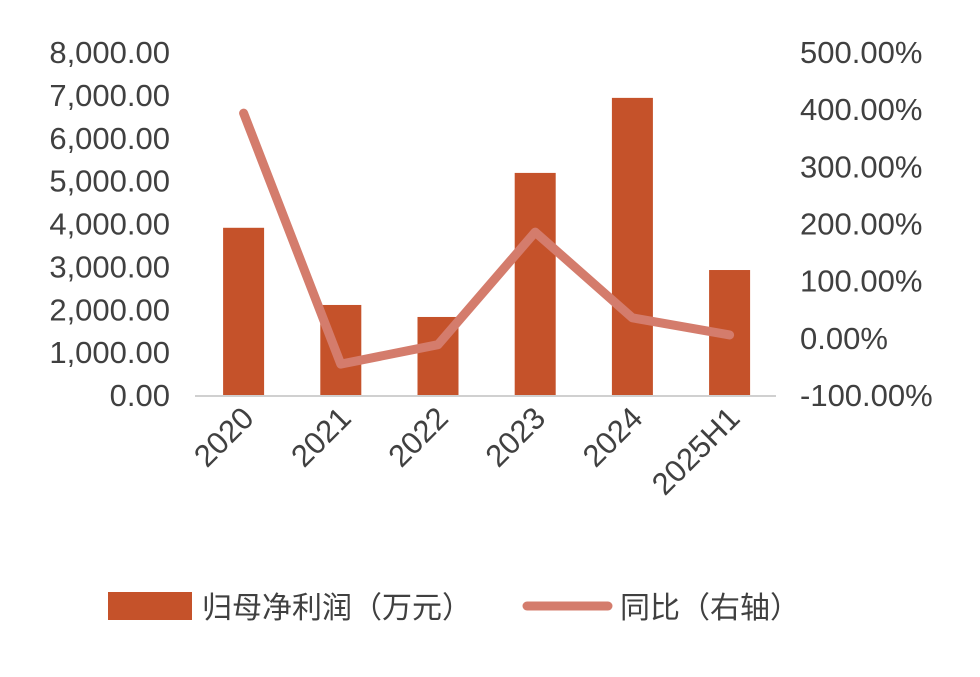 The width and height of the screenshot is (980, 677). Describe the element at coordinates (632, 246) in the screenshot. I see `bar-2024` at that location.